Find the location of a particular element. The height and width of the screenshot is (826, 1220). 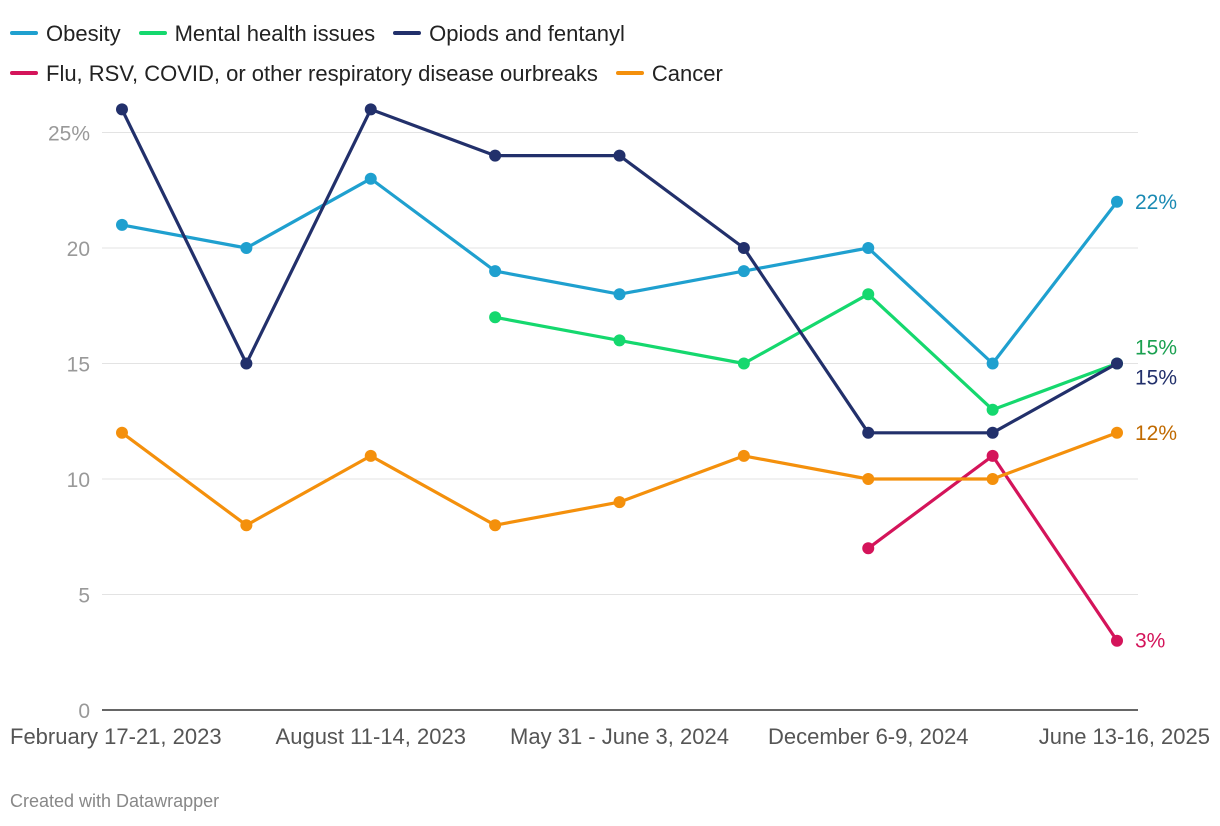

y-tick-label: 10 is located at coordinates (78, 480).